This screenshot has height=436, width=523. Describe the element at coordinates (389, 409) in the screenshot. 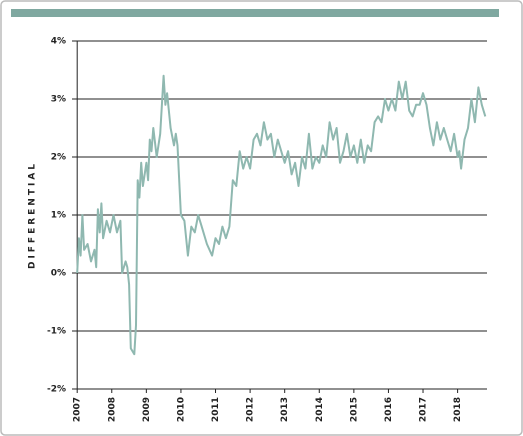

I see `x-tick-label: 2016` at that location.